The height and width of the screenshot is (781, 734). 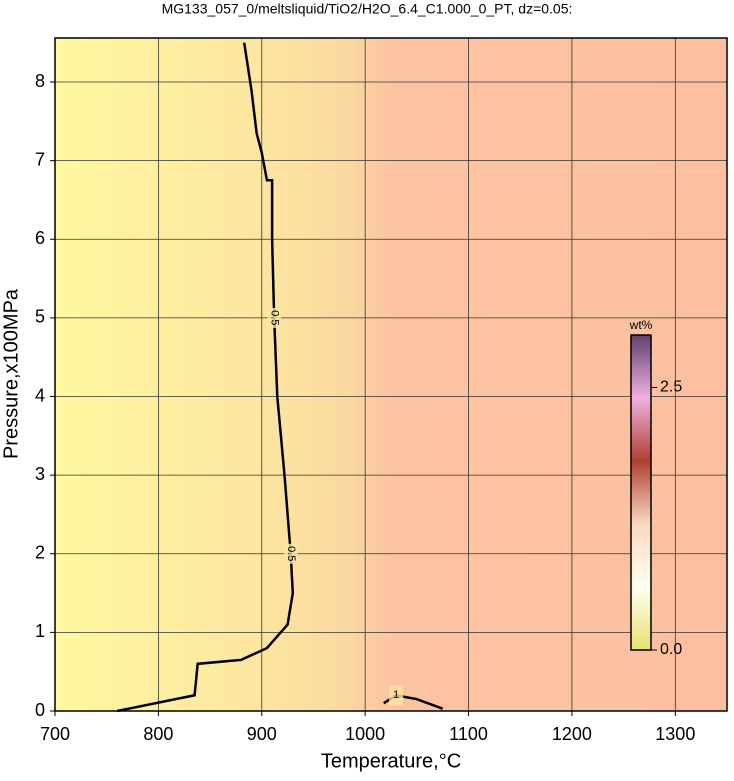 I want to click on y-tick-label: 7, so click(x=40, y=159).